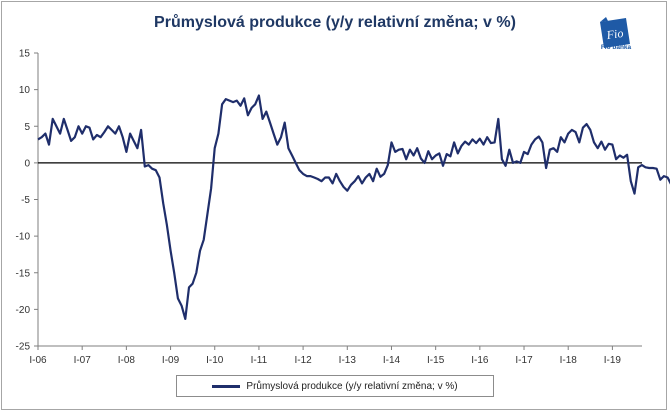 Image resolution: width=670 pixels, height=413 pixels. What do you see at coordinates (23, 347) in the screenshot?
I see `y-tick-label: -25` at bounding box center [23, 347].